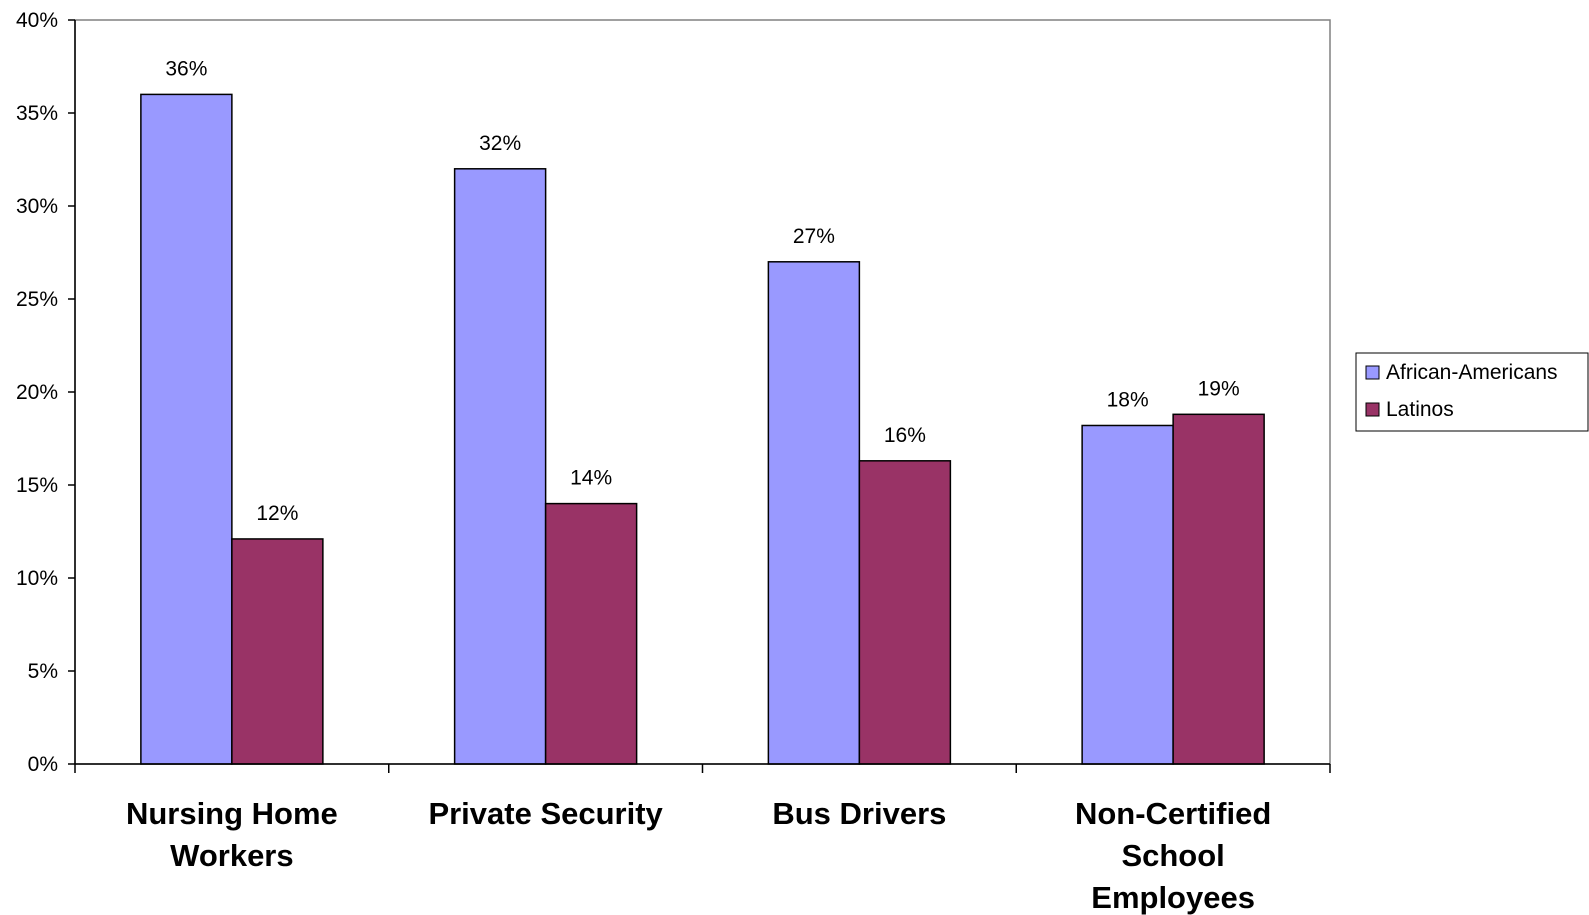 Image resolution: width=1589 pixels, height=915 pixels. I want to click on y-axis: 0% 5% 10% 15% 20% 25% 30% 35% 40%, so click(45, 392).